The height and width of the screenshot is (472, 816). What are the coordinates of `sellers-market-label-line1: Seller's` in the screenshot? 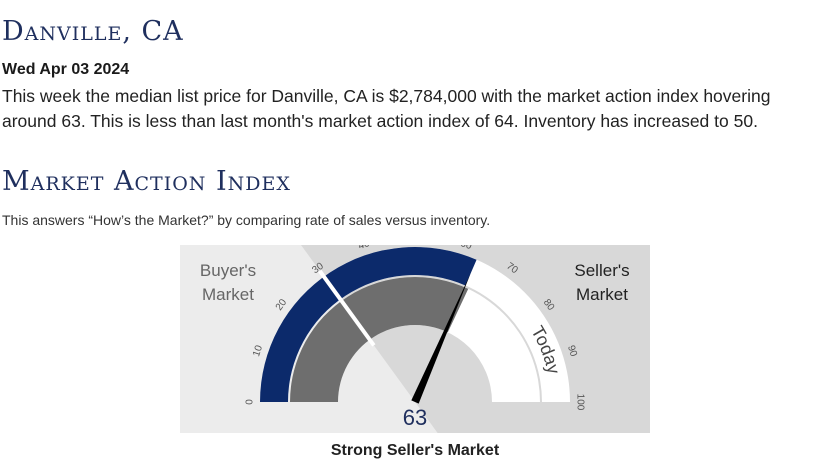 It's located at (601, 270).